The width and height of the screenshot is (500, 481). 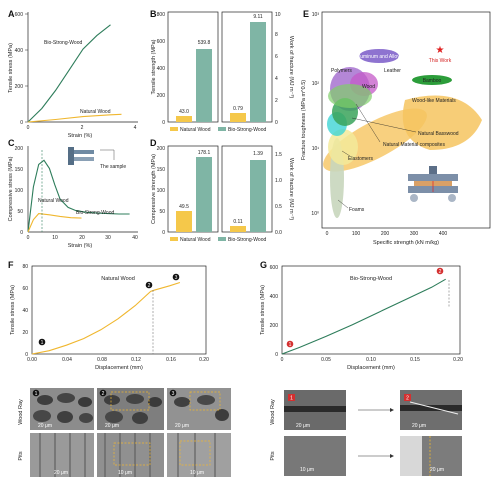 I want to click on c-sample-label: The sample, so click(x=113, y=167).